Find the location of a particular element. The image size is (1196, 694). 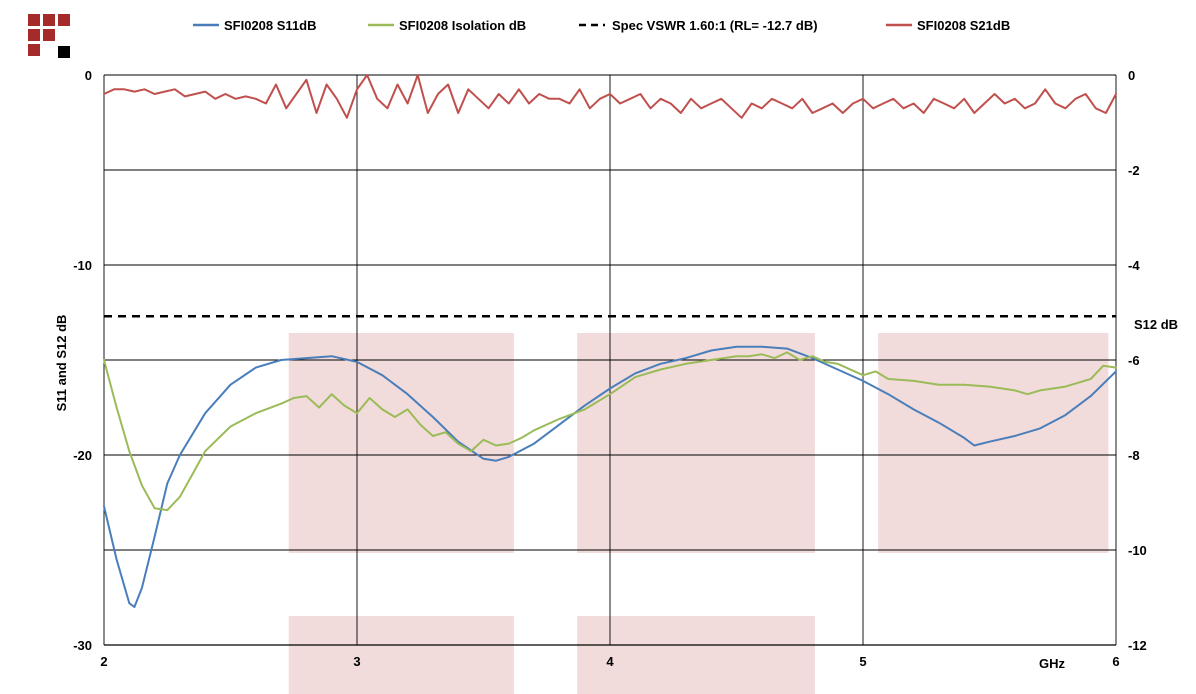

y2-tick-6: -12 is located at coordinates (1137, 645).